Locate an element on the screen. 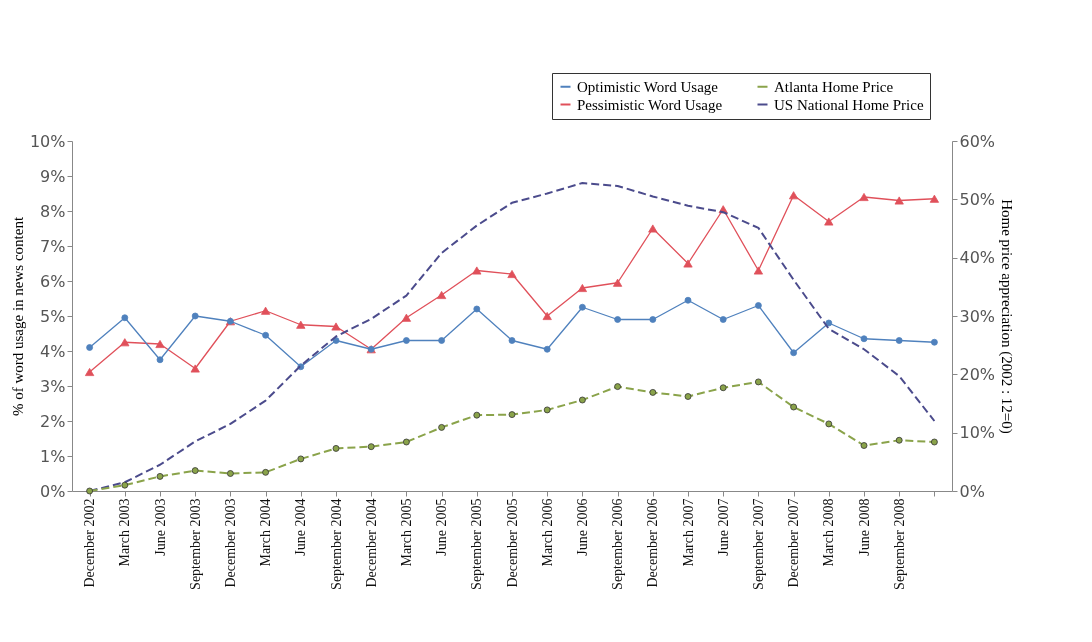 The image size is (1092, 642). y-tick-label: 9% is located at coordinates (53, 176).